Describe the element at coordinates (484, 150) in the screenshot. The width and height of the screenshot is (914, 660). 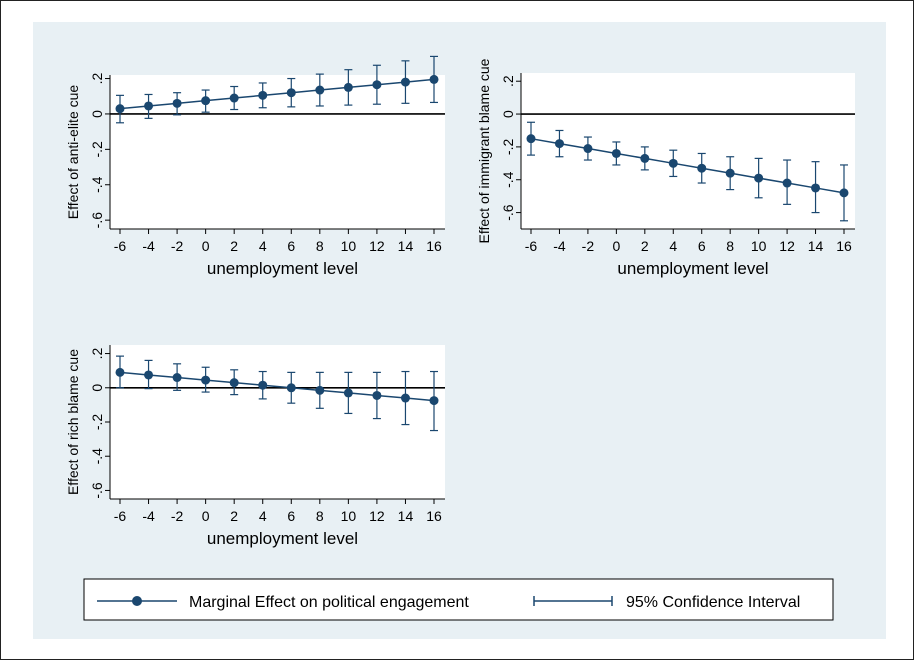
I see `y-axis-label: Effect of immigrant blame cue` at that location.